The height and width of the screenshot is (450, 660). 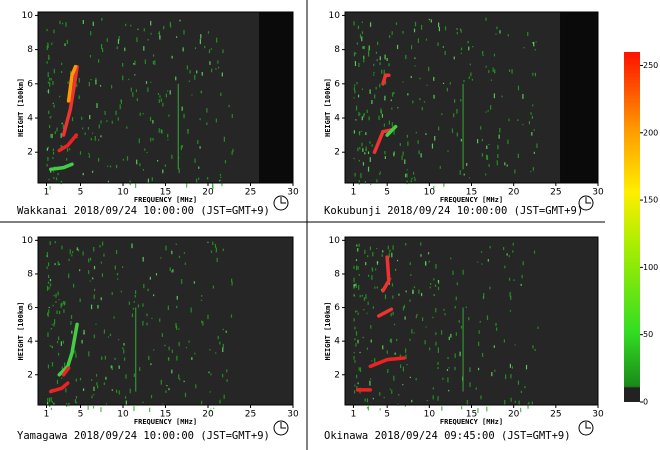 What do you see at coordinates (471, 200) in the screenshot?
I see `x-axis-label: FREQUENCY [MHz]` at bounding box center [471, 200].